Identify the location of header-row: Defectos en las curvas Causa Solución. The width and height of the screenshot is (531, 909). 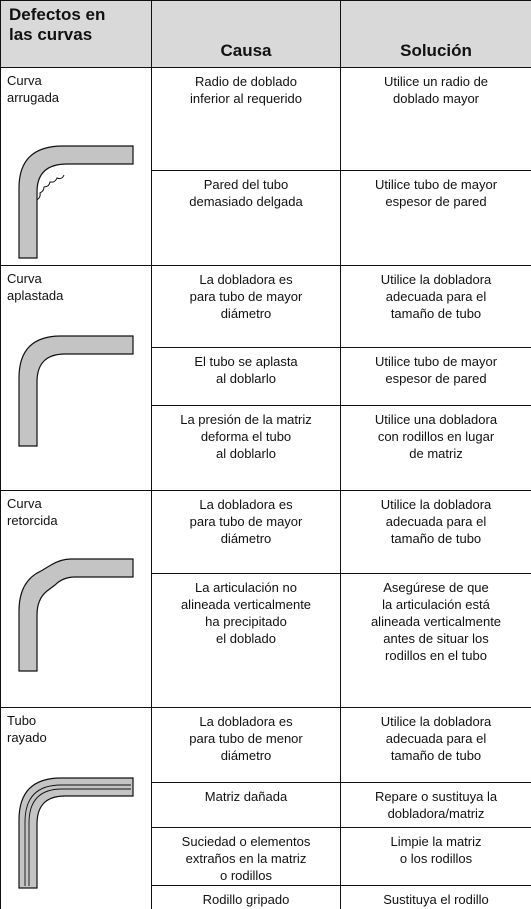
(265, 34).